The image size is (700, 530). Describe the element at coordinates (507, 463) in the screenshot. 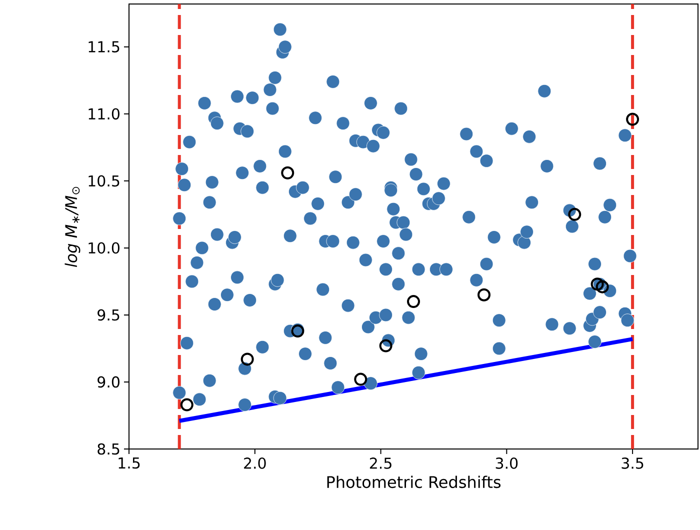

I see `x-tick-label: 3.0` at that location.